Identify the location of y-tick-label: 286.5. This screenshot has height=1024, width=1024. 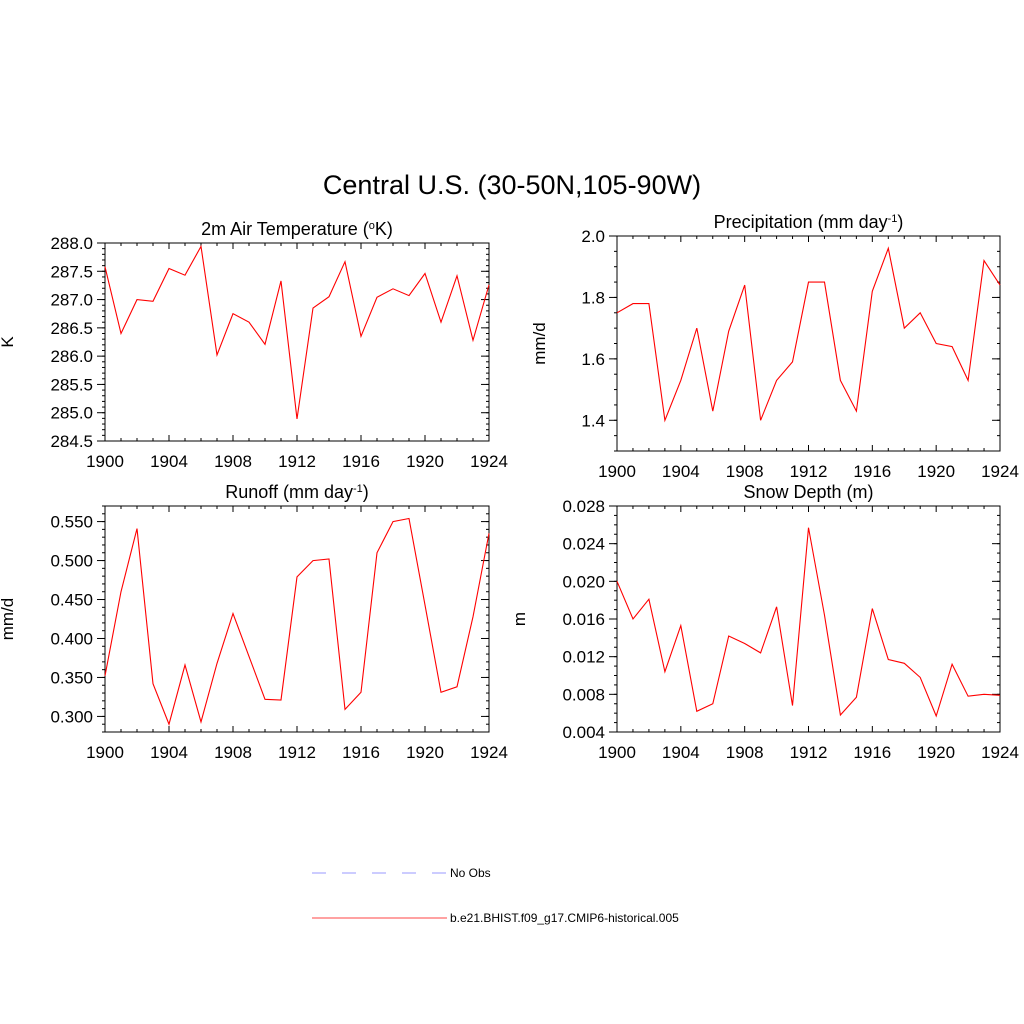
(71, 328).